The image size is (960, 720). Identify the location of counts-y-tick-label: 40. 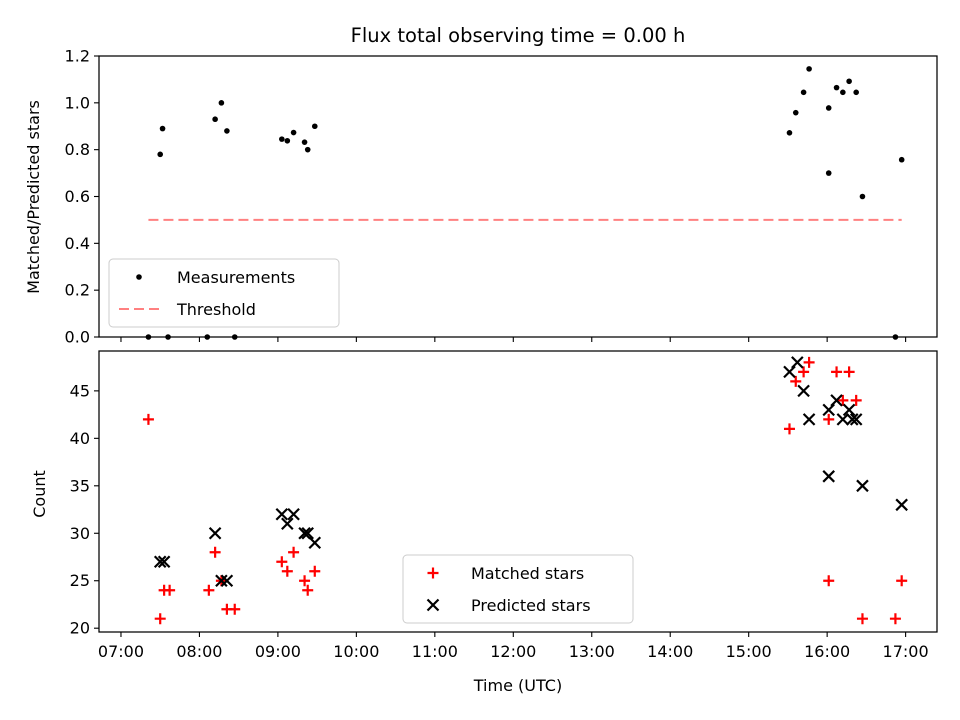
(80, 438).